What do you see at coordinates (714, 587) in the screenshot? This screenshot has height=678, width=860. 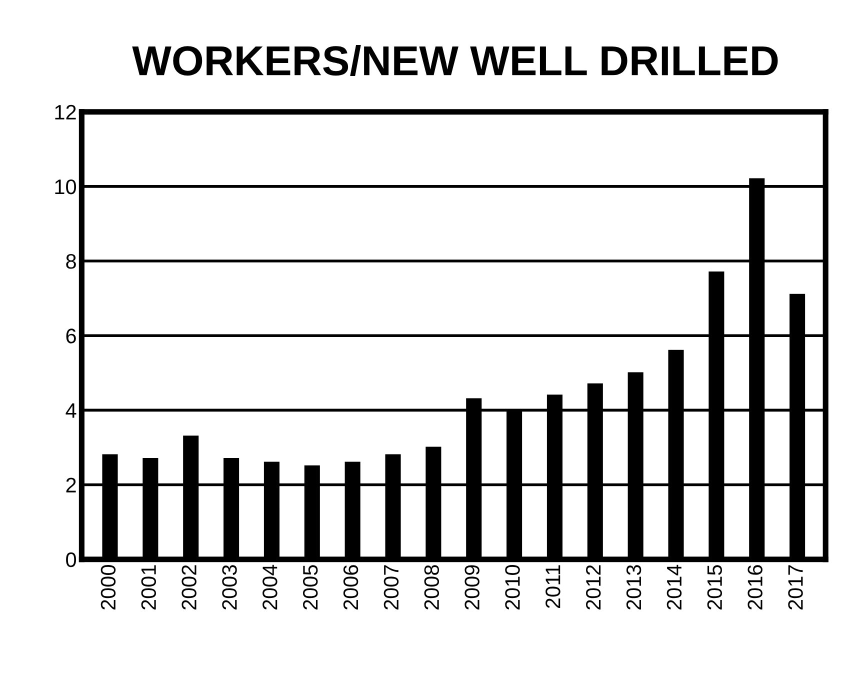 I see `x-tick-label: 2015` at bounding box center [714, 587].